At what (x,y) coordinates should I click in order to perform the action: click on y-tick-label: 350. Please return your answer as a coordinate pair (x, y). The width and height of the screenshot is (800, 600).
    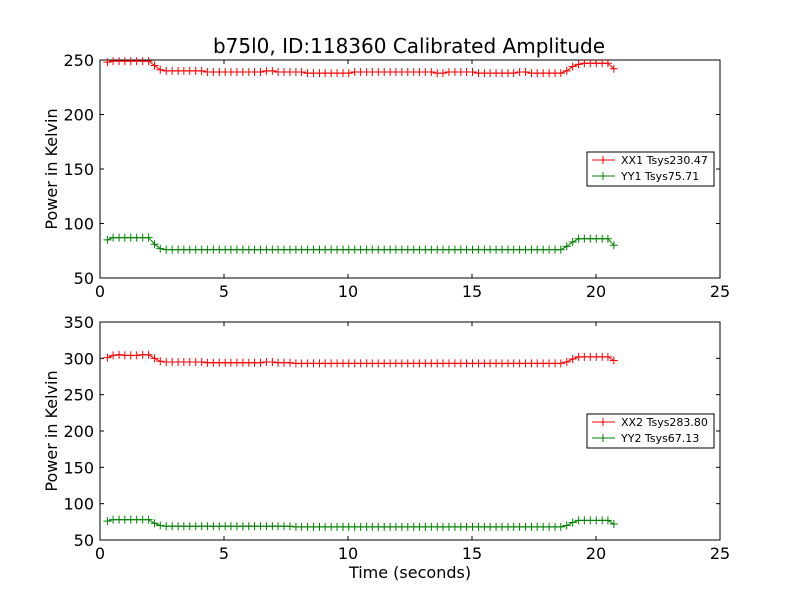
    Looking at the image, I should click on (78, 322).